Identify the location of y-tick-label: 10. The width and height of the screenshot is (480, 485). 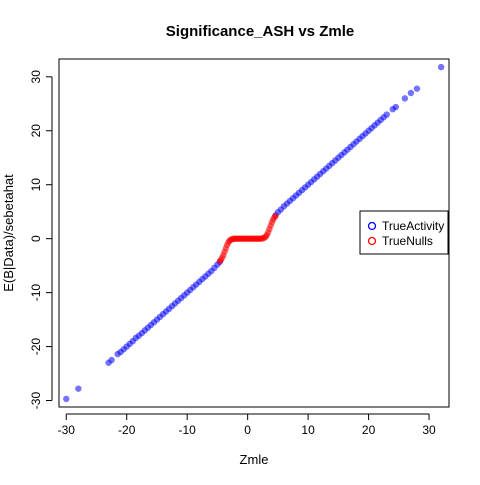
(36, 185).